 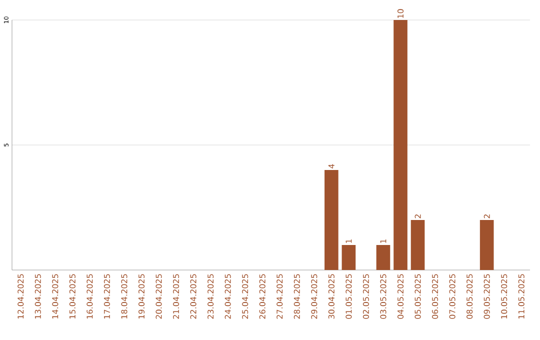 I want to click on x-tick-label: 02.05.2025, so click(x=365, y=296).